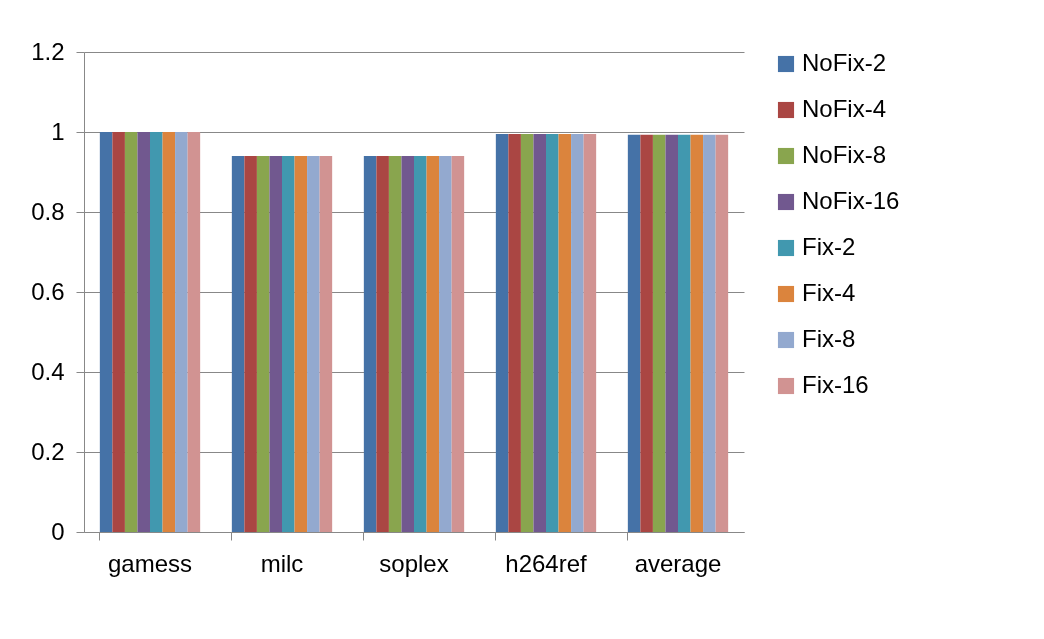  What do you see at coordinates (844, 154) in the screenshot?
I see `legend-label: NoFix-8` at bounding box center [844, 154].